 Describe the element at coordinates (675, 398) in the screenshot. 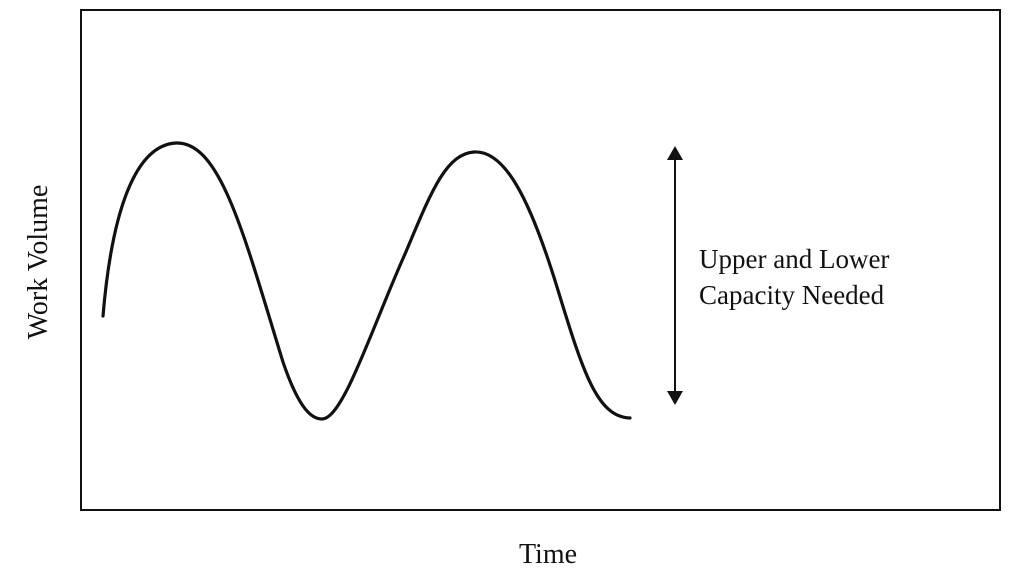

I see `capacity-range-arrow-down-icon` at that location.